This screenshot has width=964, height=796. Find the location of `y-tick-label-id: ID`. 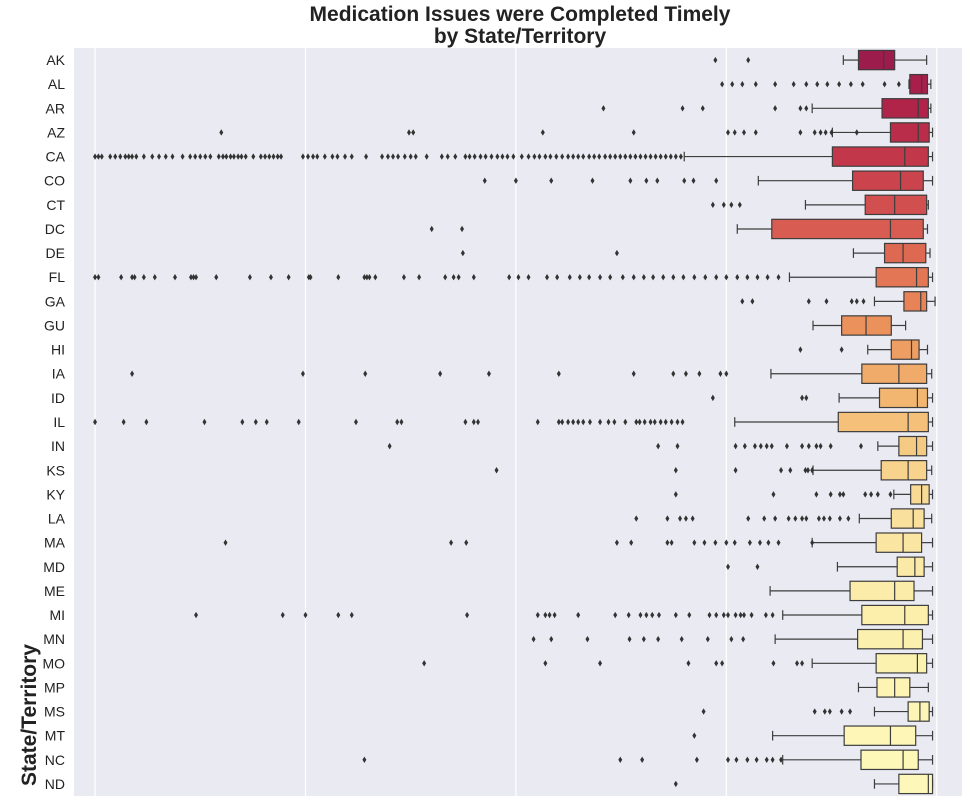

y-tick-label-id: ID is located at coordinates (58, 398).